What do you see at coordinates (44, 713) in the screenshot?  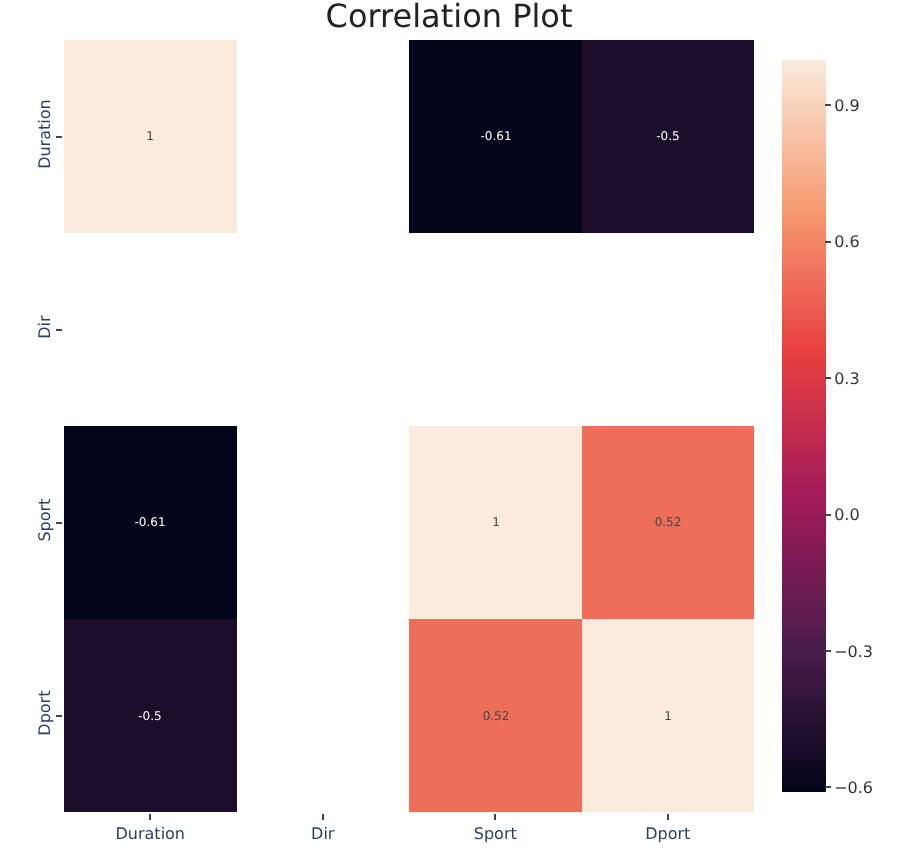 I see `y-tick-label: Dport` at bounding box center [44, 713].